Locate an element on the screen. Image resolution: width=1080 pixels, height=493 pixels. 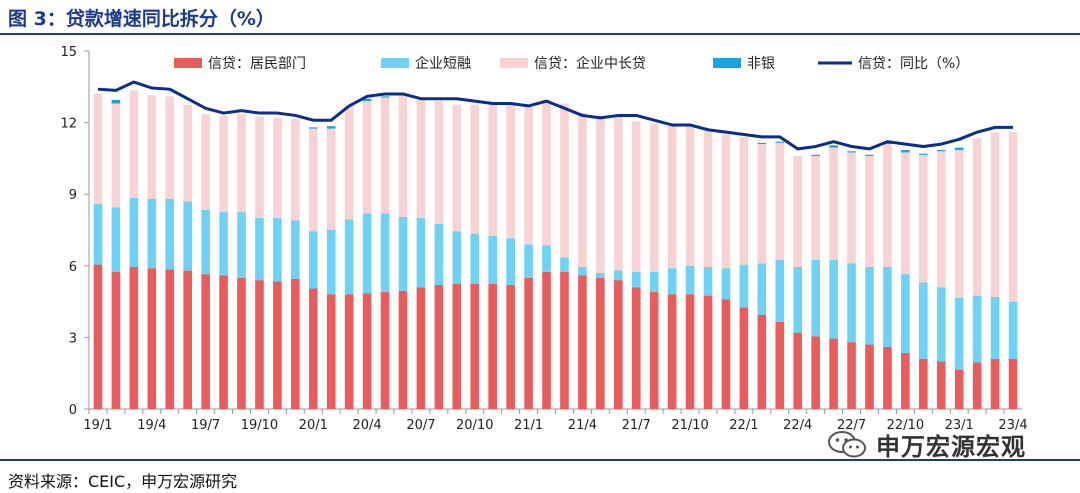
x-tick-label: 20/10 is located at coordinates (474, 425).